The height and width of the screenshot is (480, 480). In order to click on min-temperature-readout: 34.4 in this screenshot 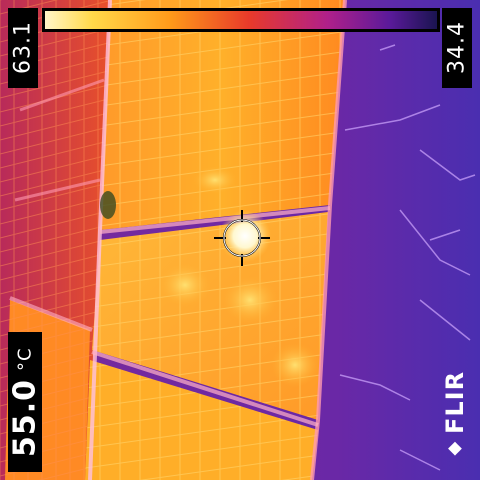, I will do `click(457, 48)`.